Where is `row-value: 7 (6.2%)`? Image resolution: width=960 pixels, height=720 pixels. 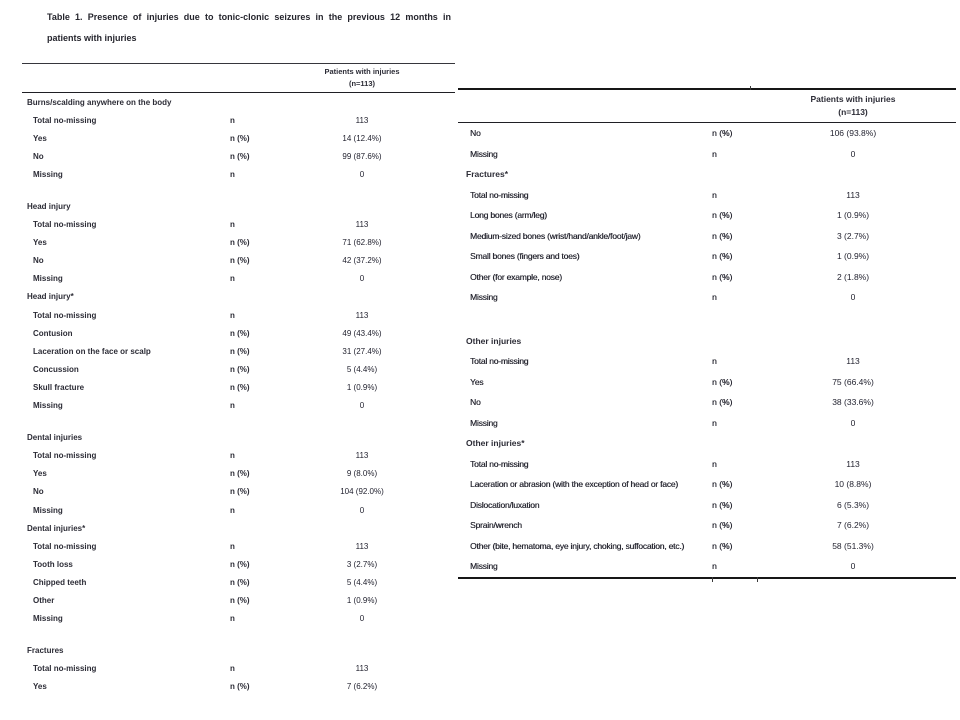
row-value: 7 (6.2%) is located at coordinates (853, 525).